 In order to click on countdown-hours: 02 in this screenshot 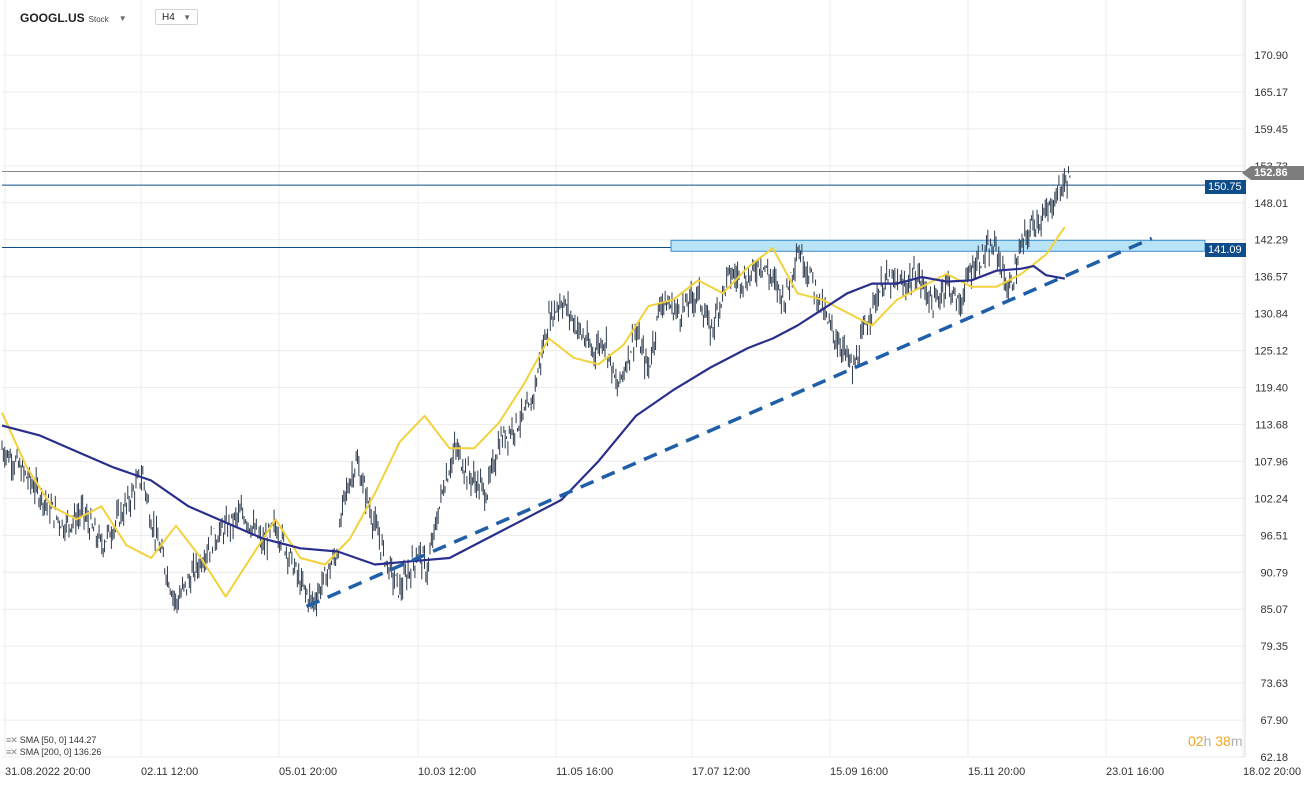, I will do `click(1196, 741)`.